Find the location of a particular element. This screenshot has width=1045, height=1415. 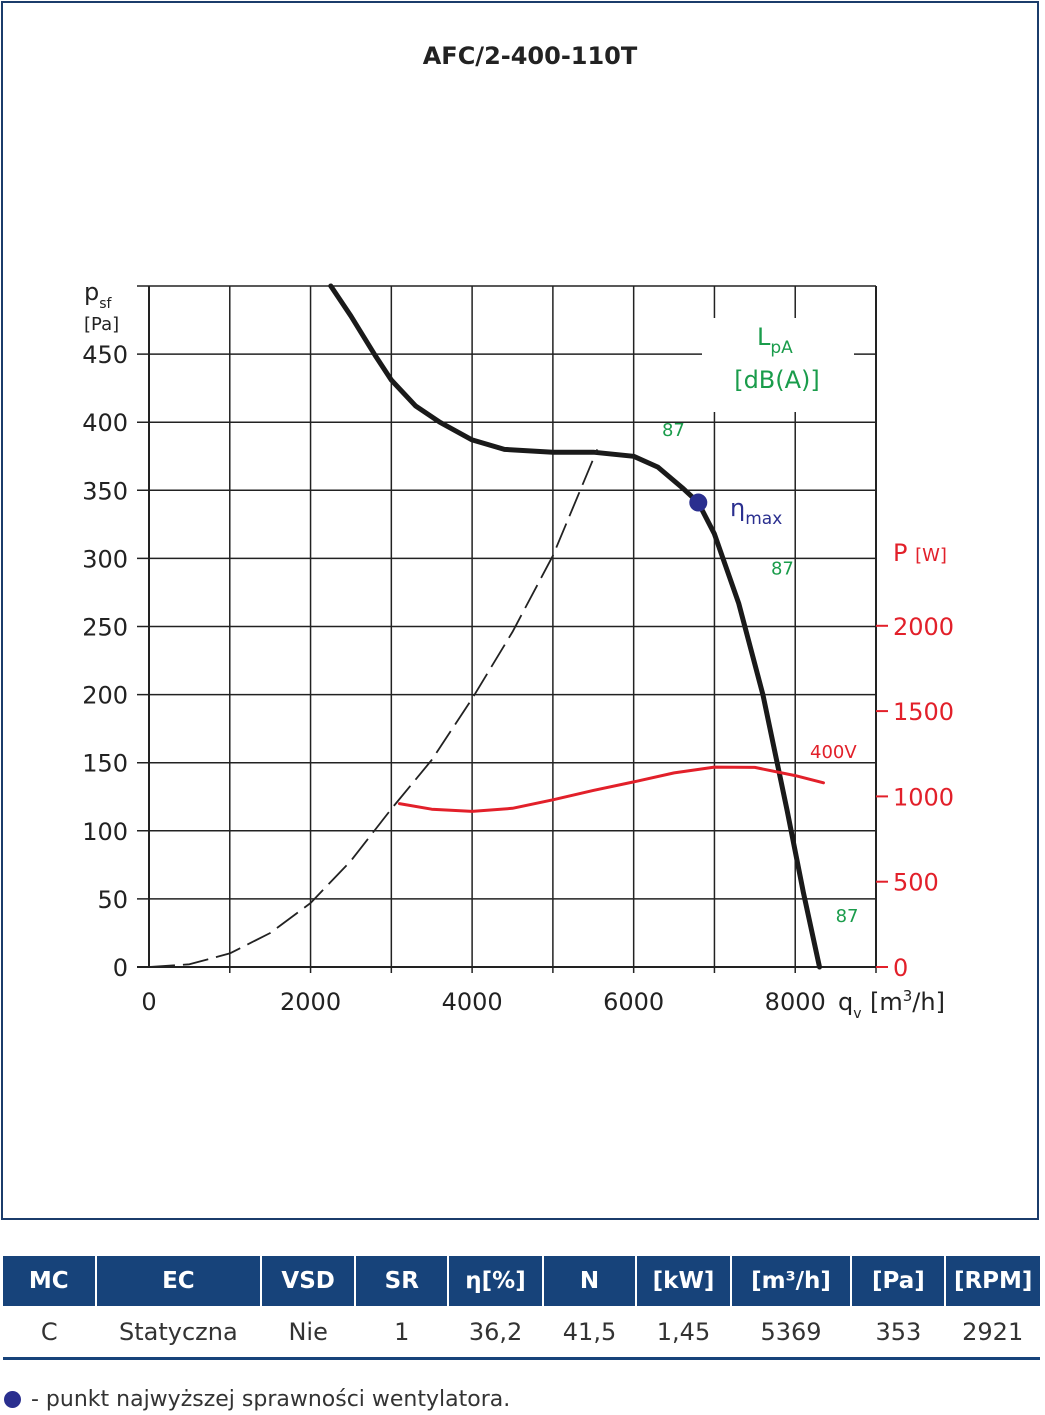

table-cell: 5369 is located at coordinates (791, 1333).